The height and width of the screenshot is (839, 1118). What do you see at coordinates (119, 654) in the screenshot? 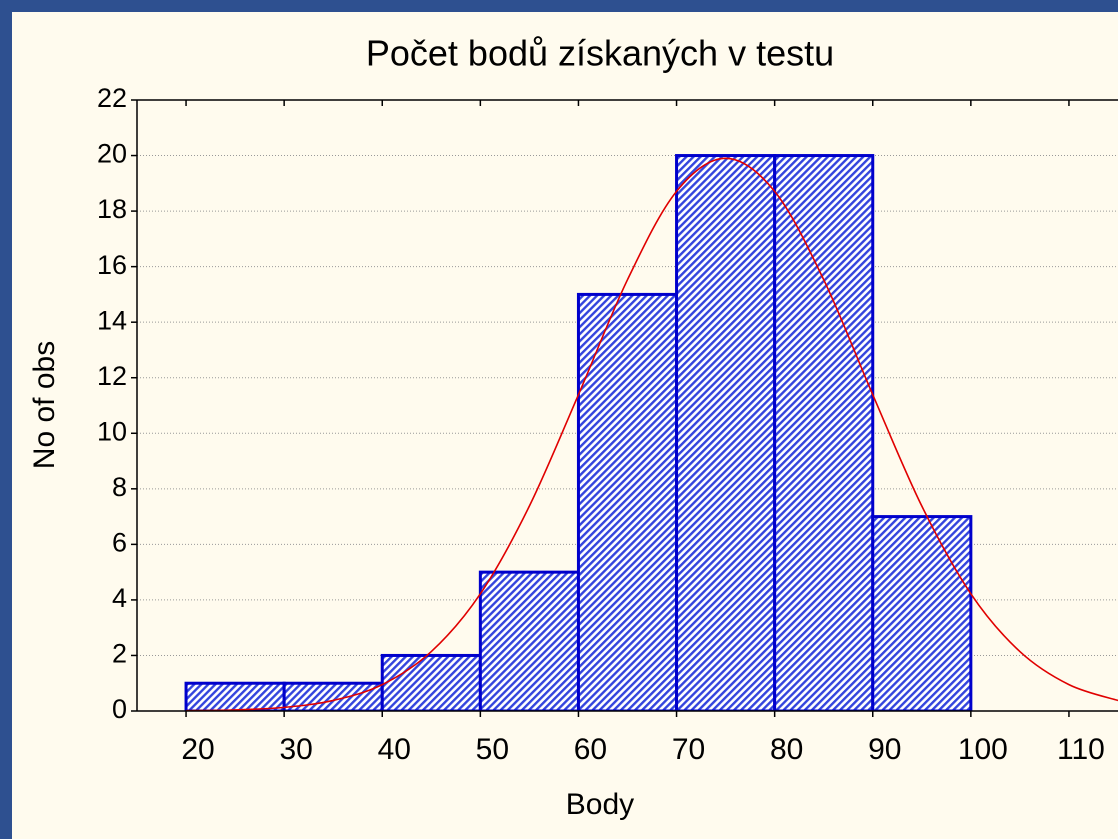
I see `y-tick-label: 2` at bounding box center [119, 654].